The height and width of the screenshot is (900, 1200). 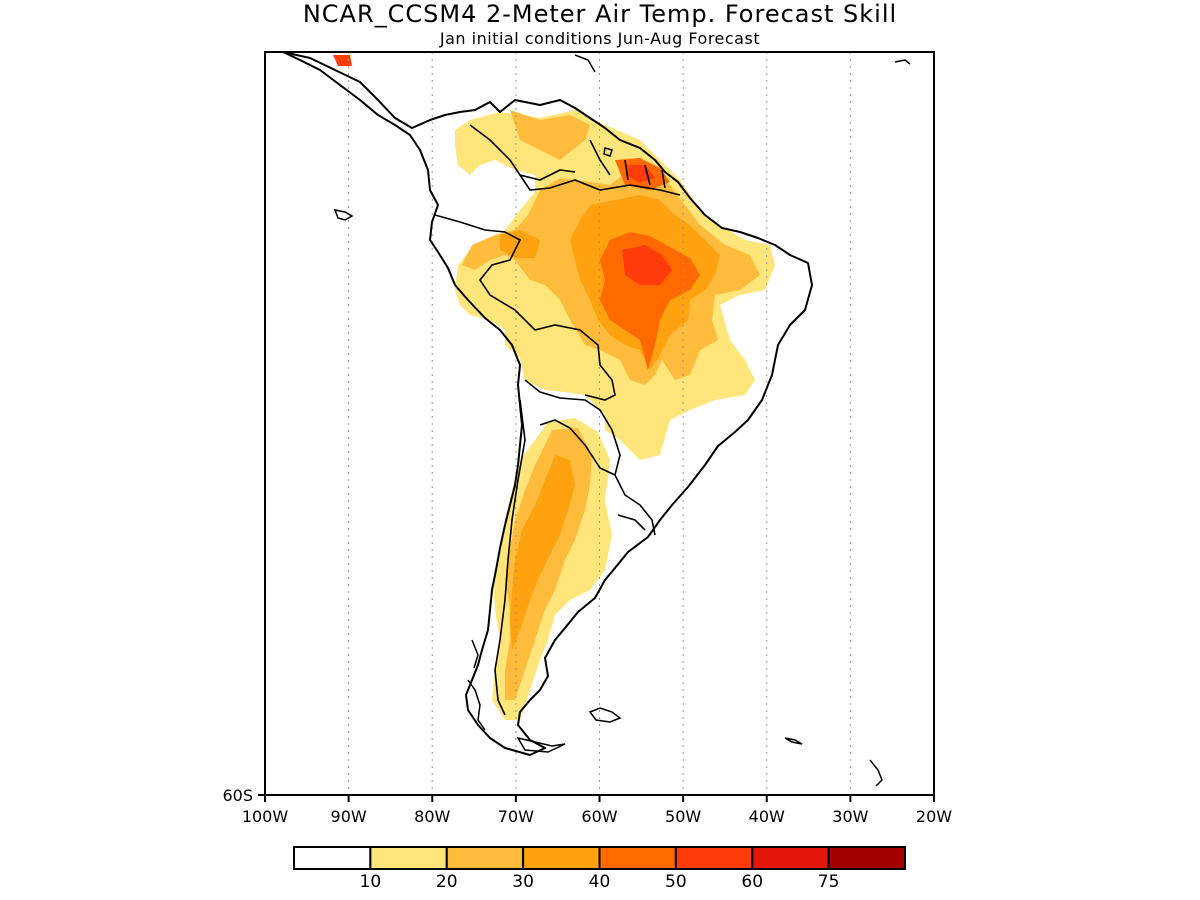 What do you see at coordinates (550, 135) in the screenshot?
I see `shade-level-2-northwest` at bounding box center [550, 135].